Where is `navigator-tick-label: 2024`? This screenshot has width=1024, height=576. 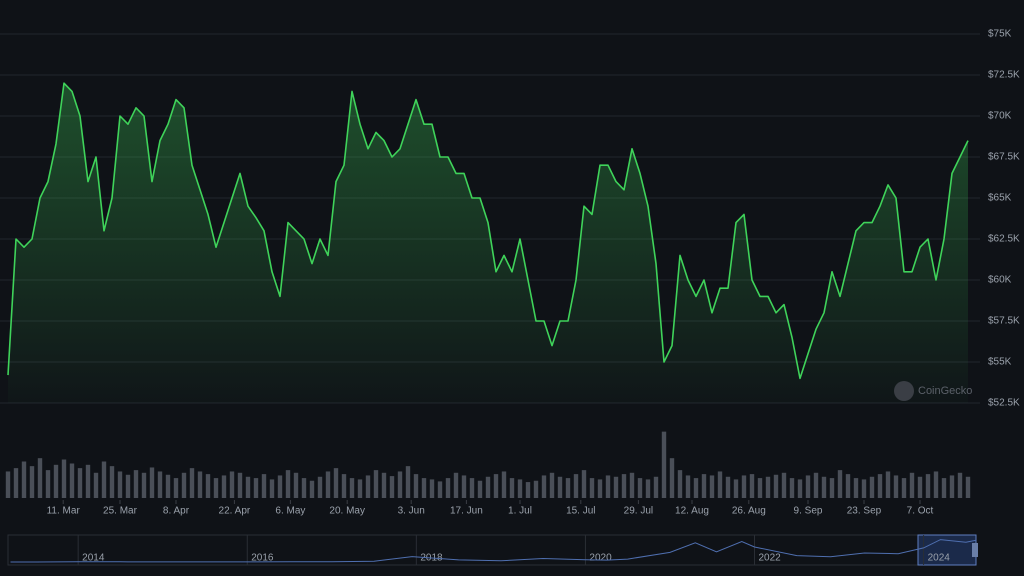
navigator-tick-label: 2024 is located at coordinates (939, 558).